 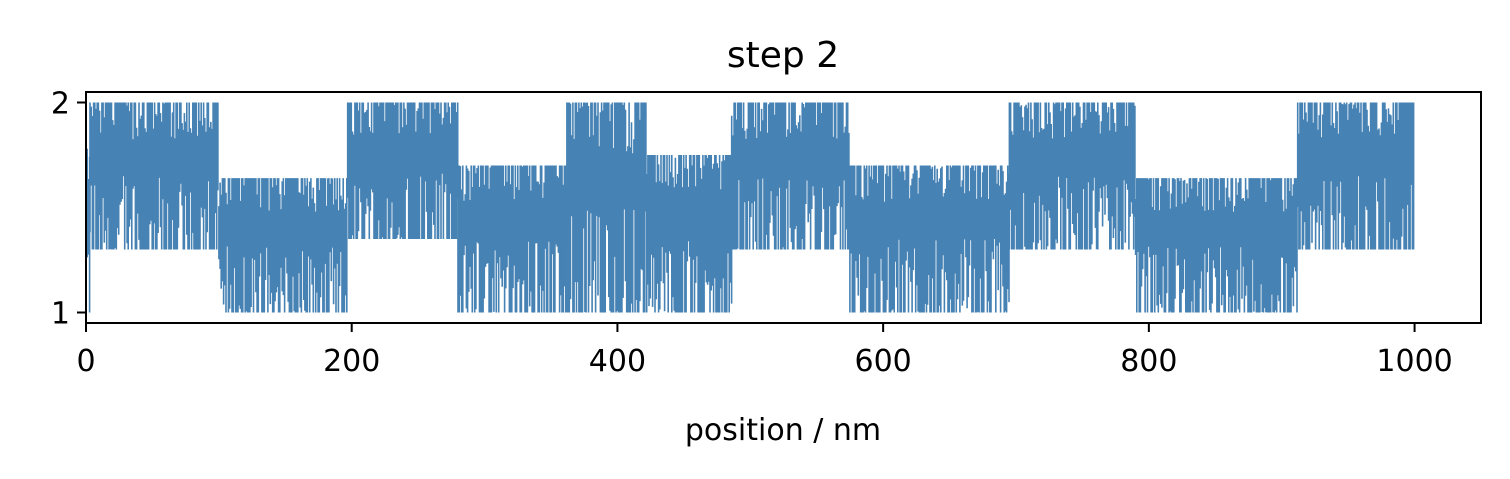 I want to click on x-tick-label: 200, so click(x=351, y=361).